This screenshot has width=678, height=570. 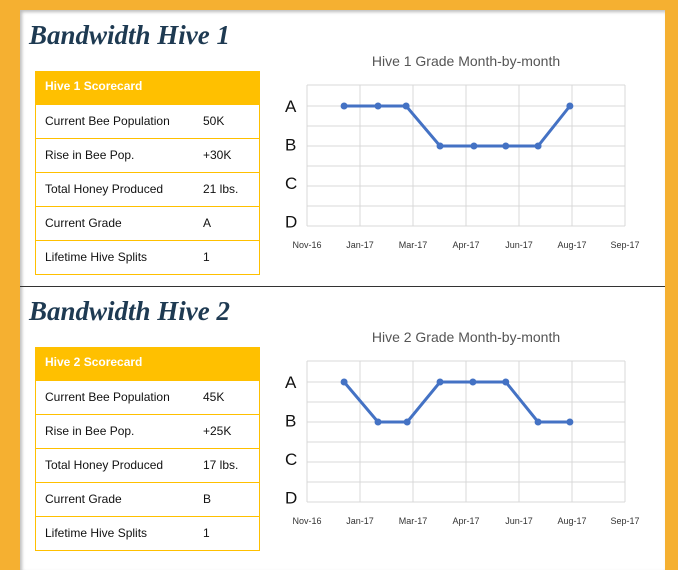 I want to click on scorecard-row: Total Honey Produced 17 lbs., so click(x=147, y=465).